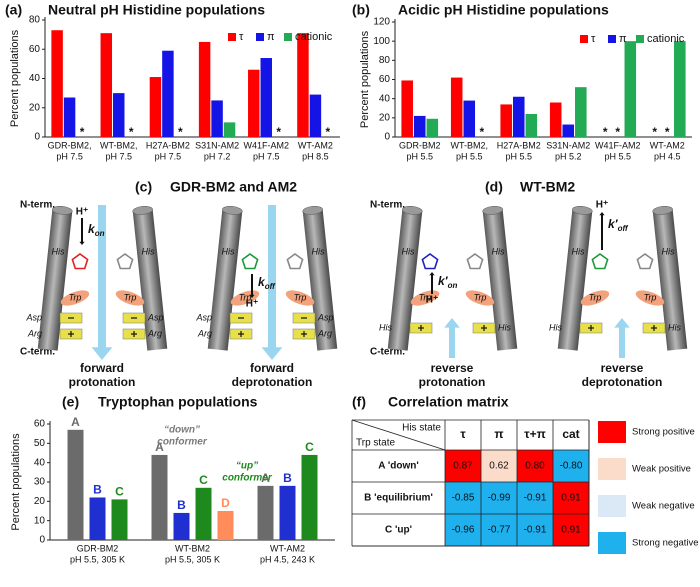 The height and width of the screenshot is (587, 700). Describe the element at coordinates (398, 498) in the screenshot. I see `row-header: B 'equilibrium'` at that location.